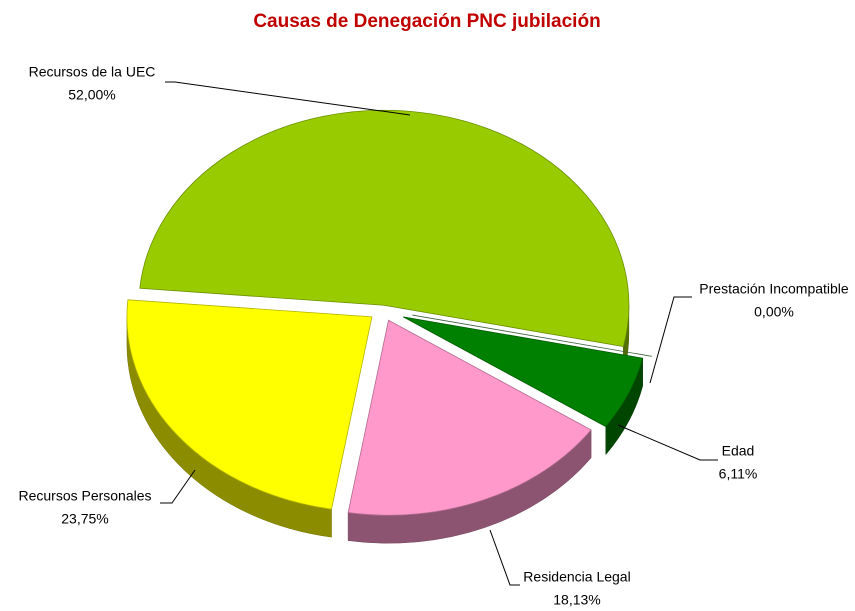  Describe the element at coordinates (738, 474) in the screenshot. I see `slice-value-label: 6,11%` at that location.